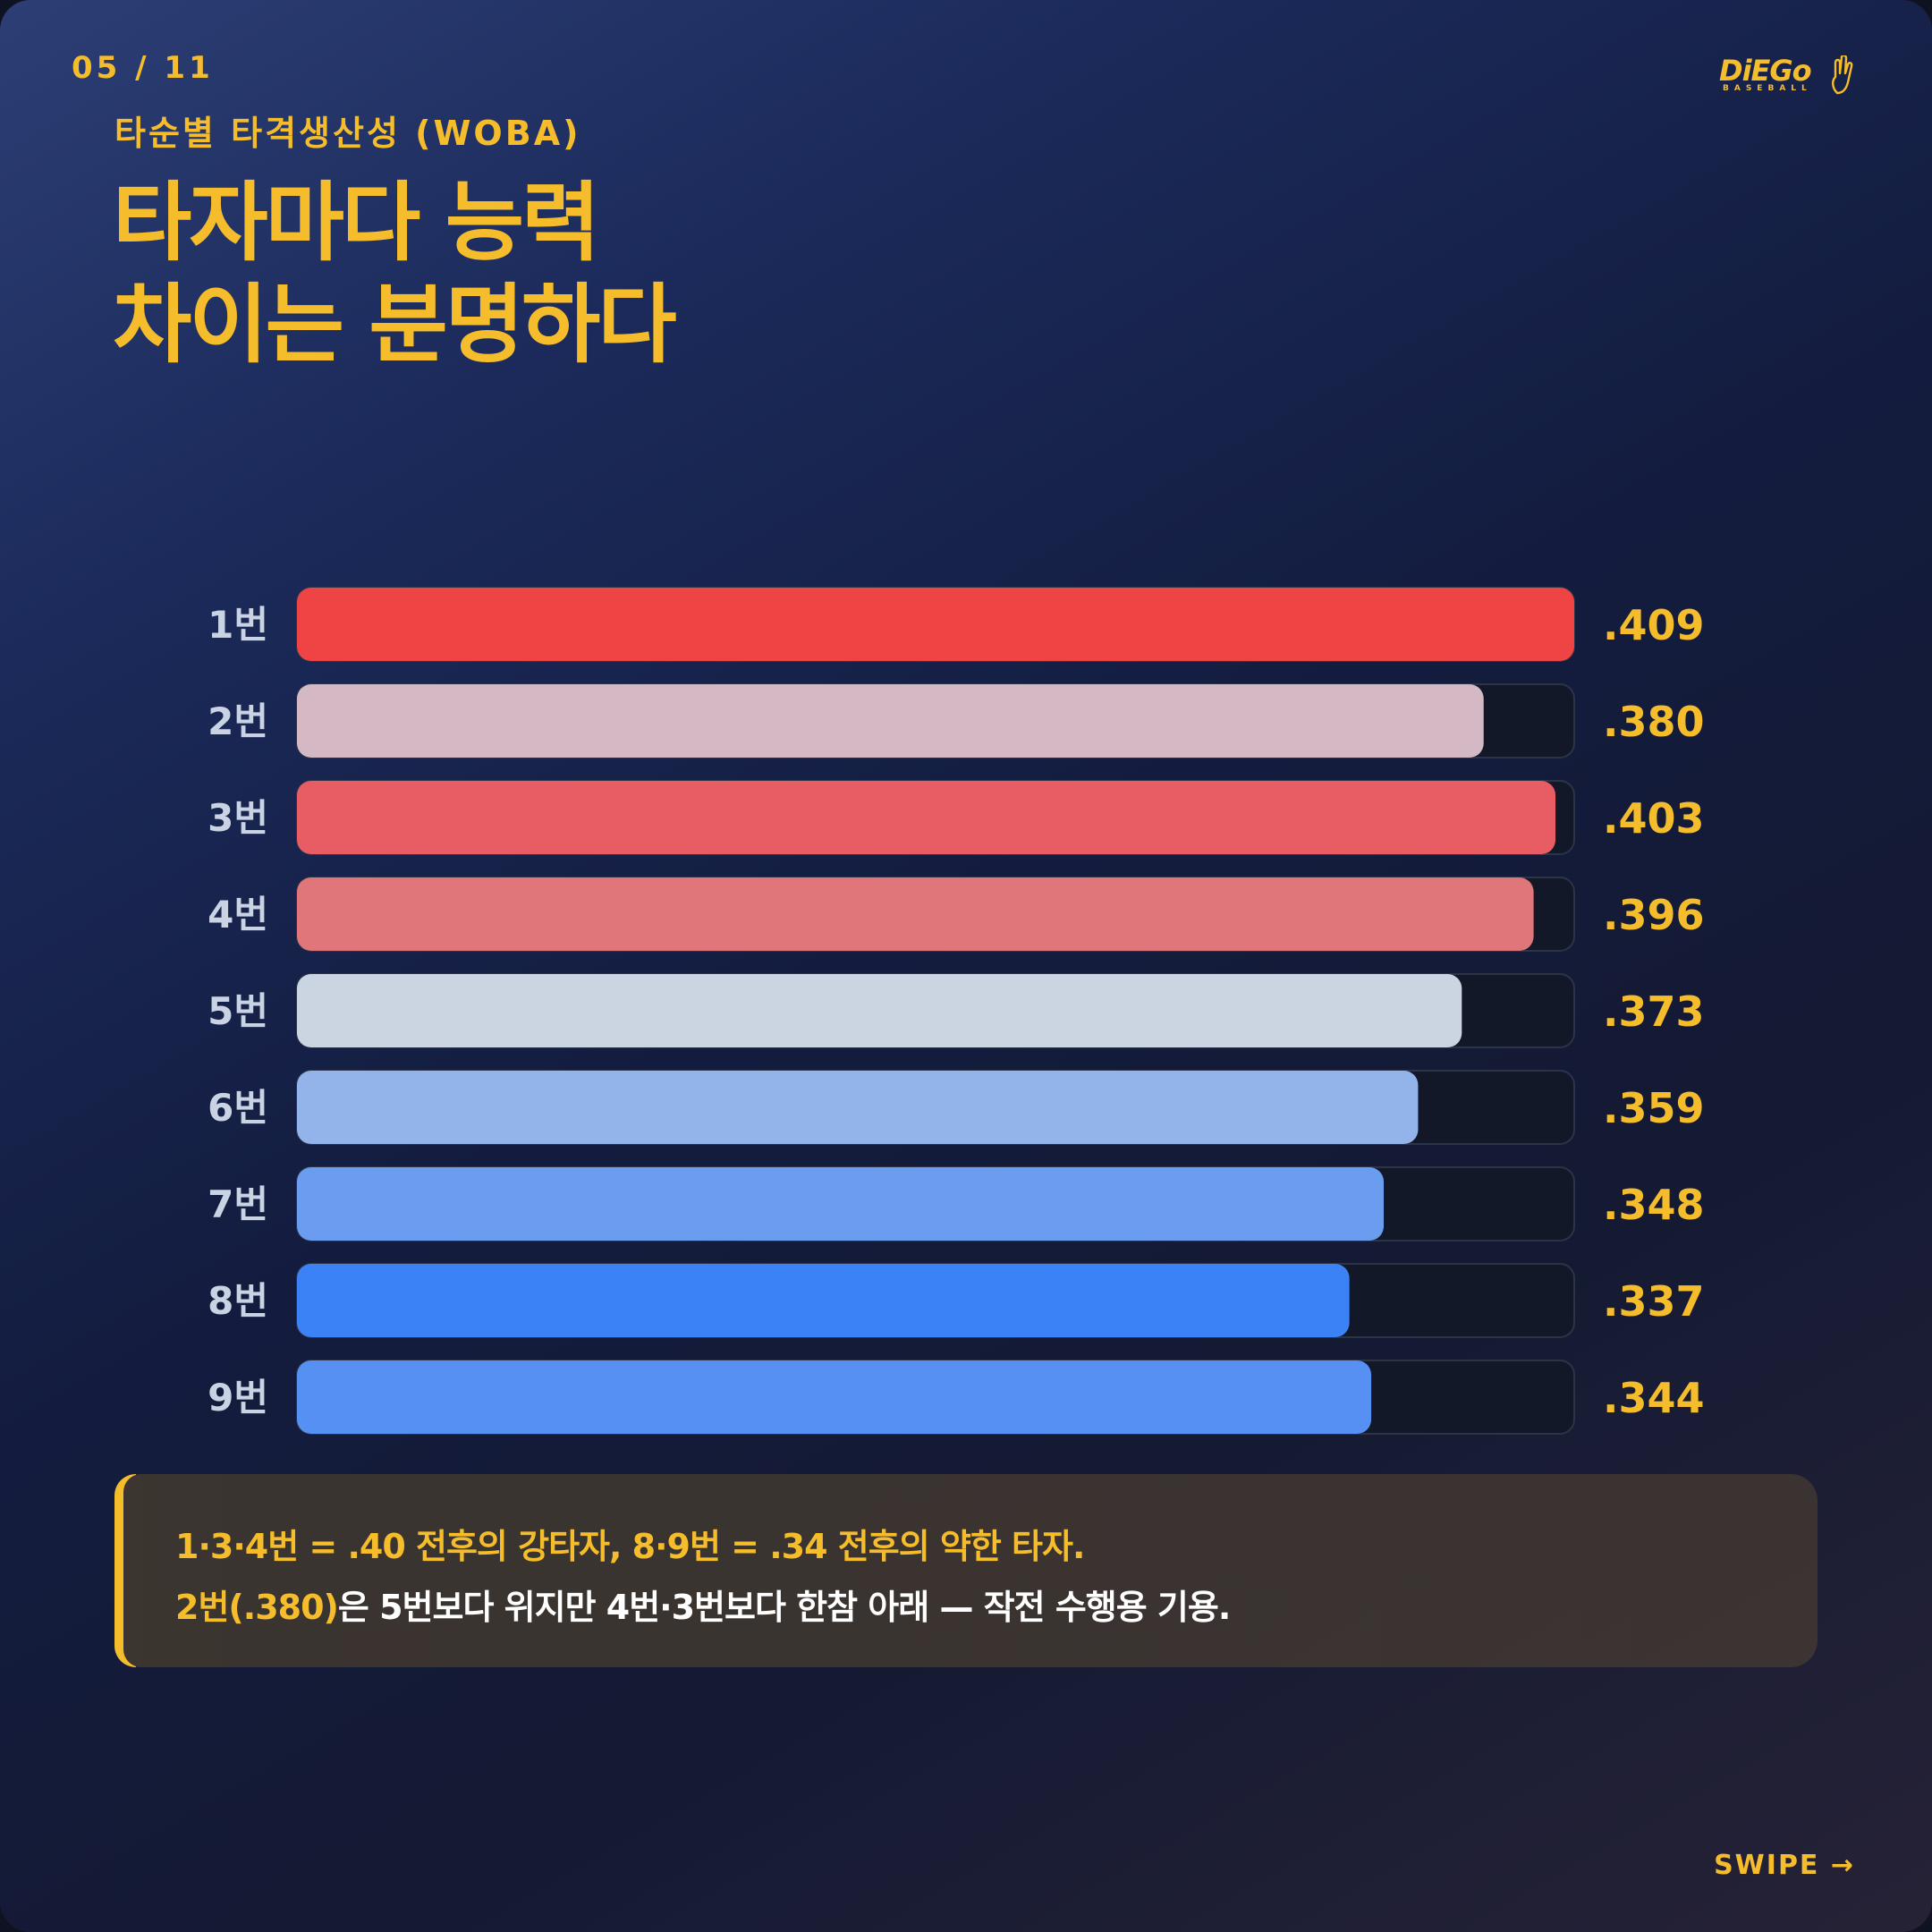 This screenshot has height=1932, width=1932. What do you see at coordinates (238, 1204) in the screenshot?
I see `category-label: 7번` at bounding box center [238, 1204].